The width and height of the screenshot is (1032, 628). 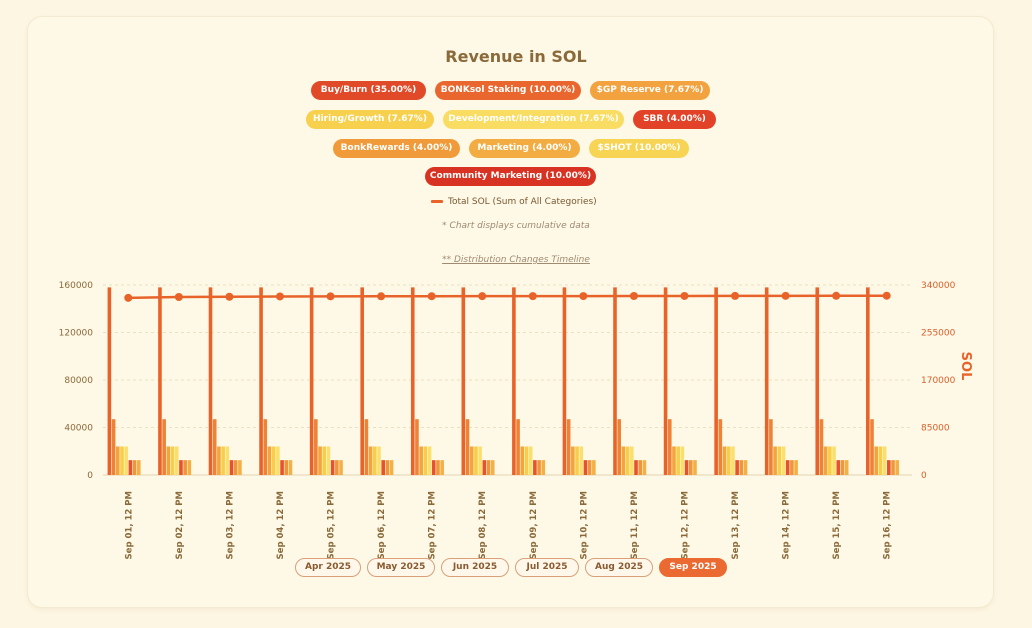 What do you see at coordinates (685, 525) in the screenshot?
I see `x-tick-label: Sep 12, 12 PM` at bounding box center [685, 525].